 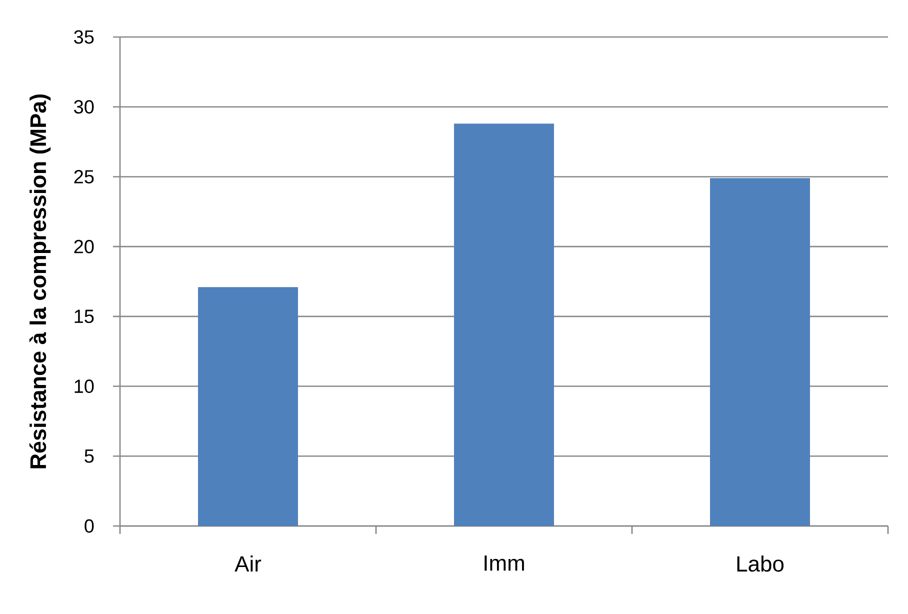 What do you see at coordinates (89, 456) in the screenshot?
I see `y-tick-label: 5` at bounding box center [89, 456].